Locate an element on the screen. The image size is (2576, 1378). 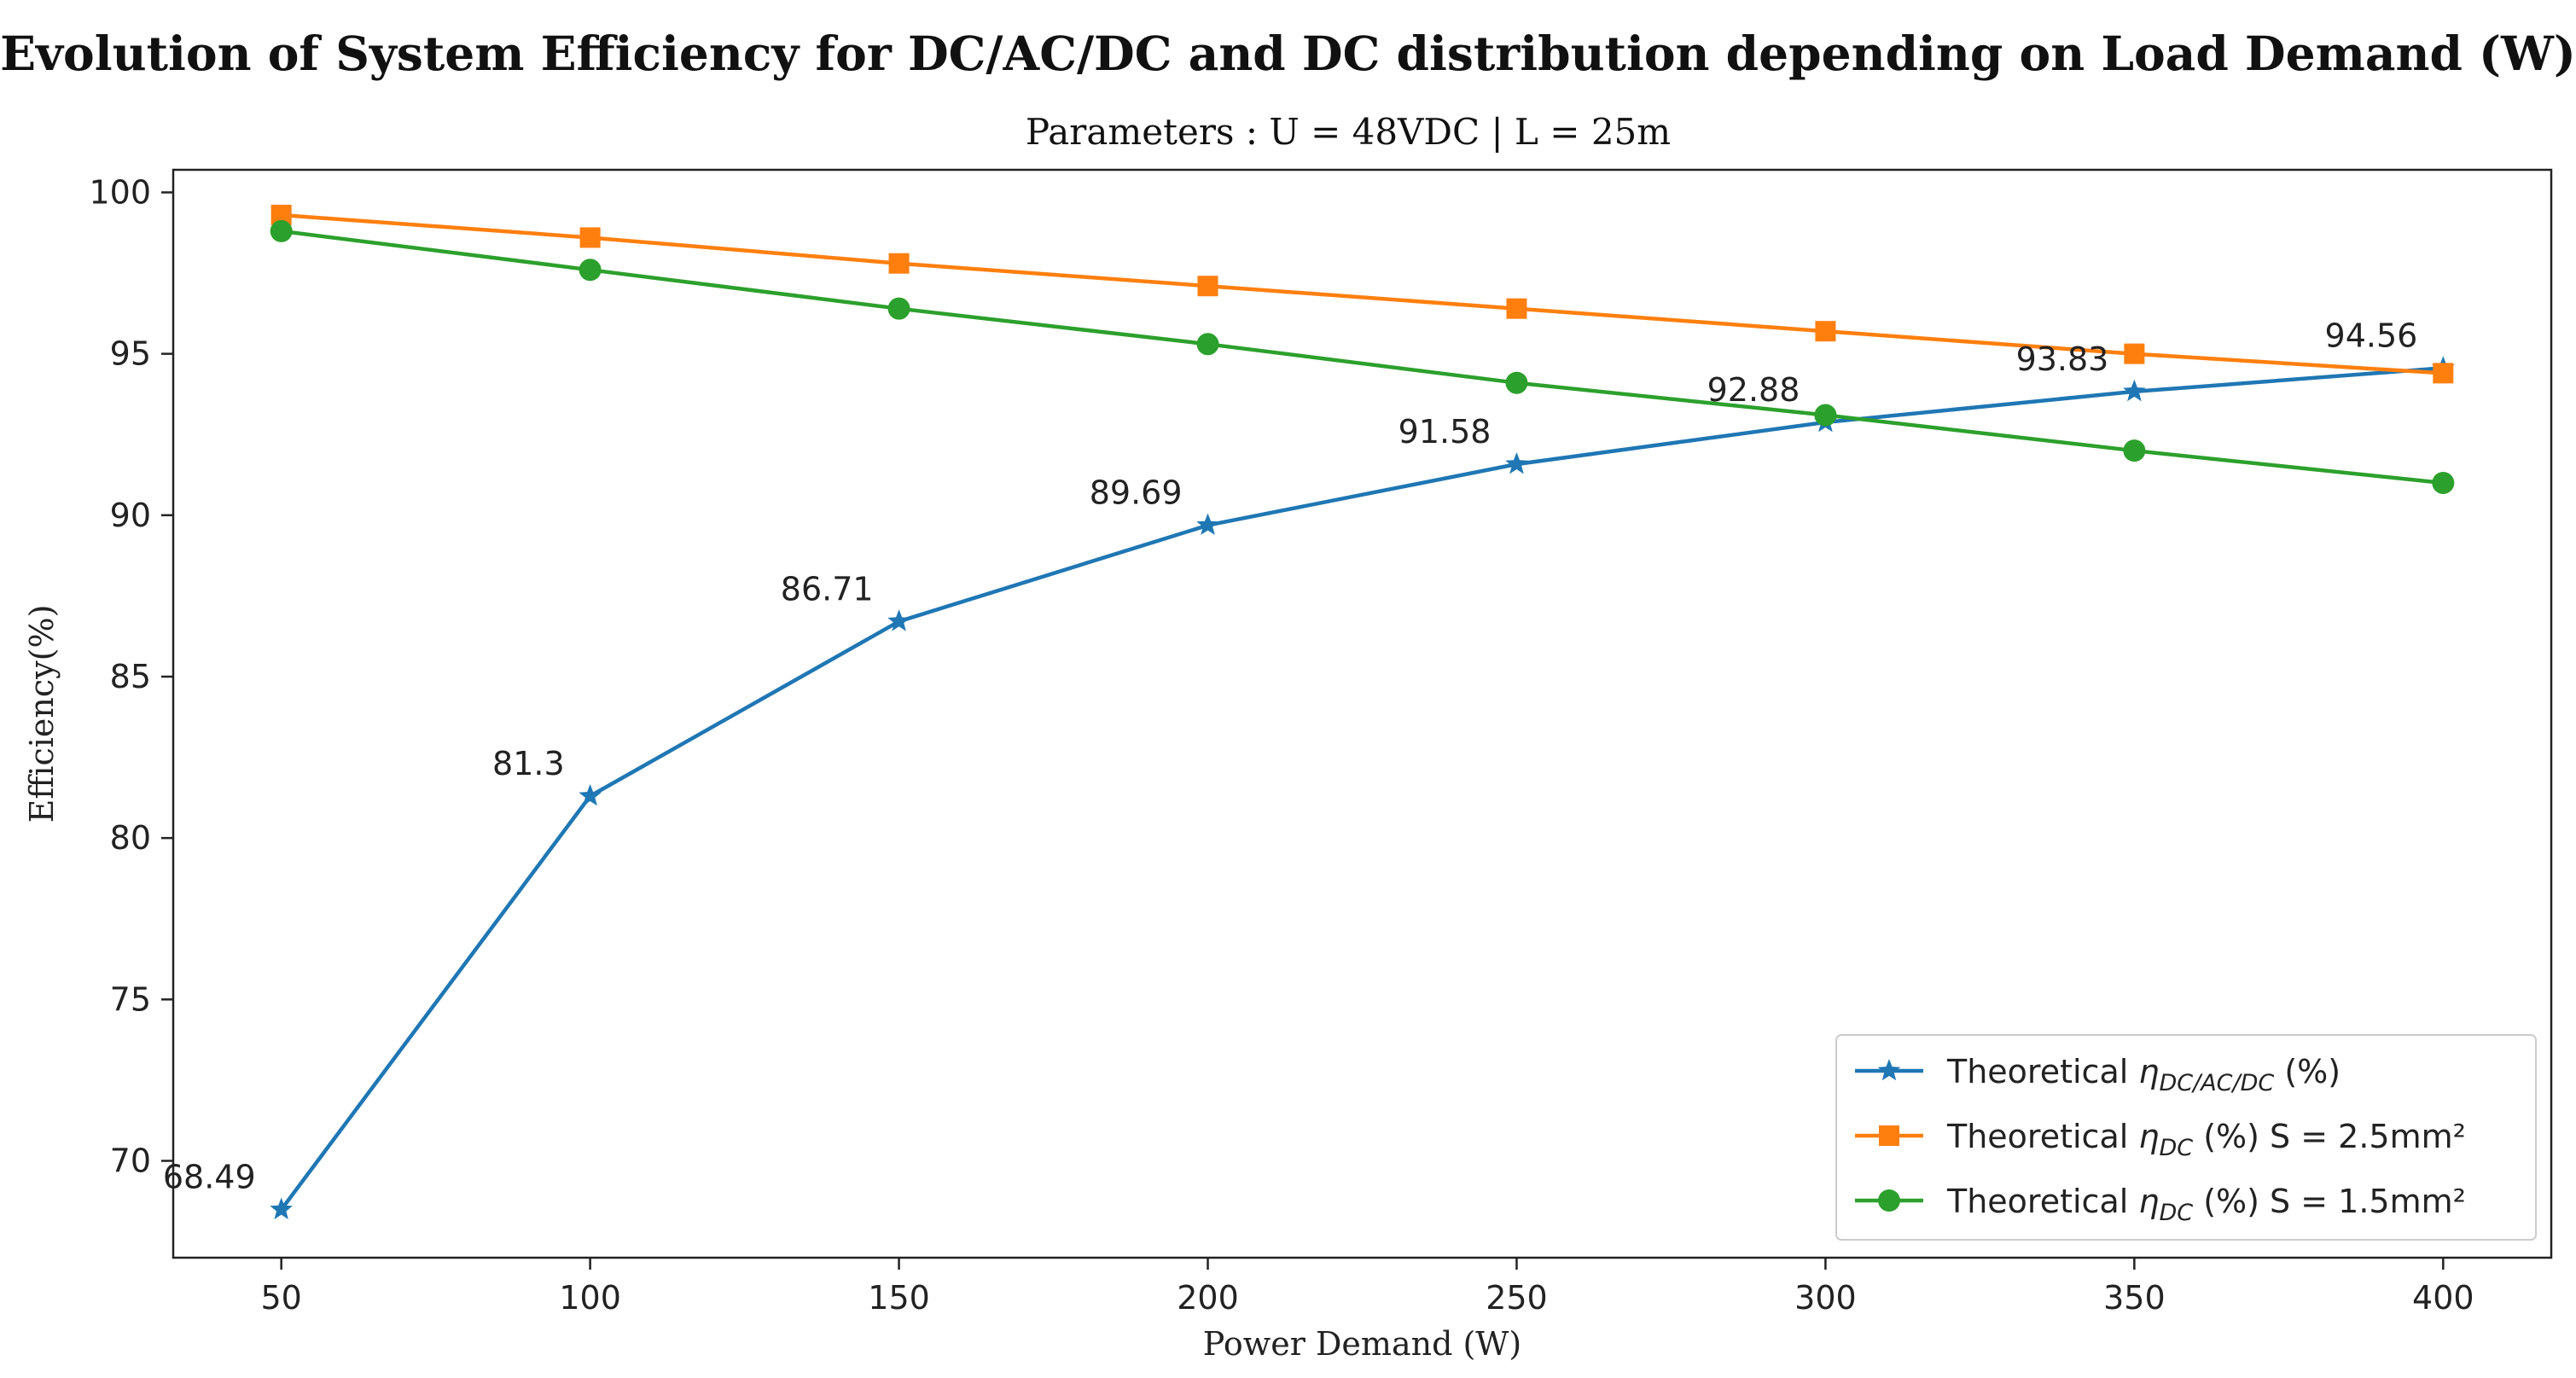
data-label: 94.56 is located at coordinates (2371, 335).